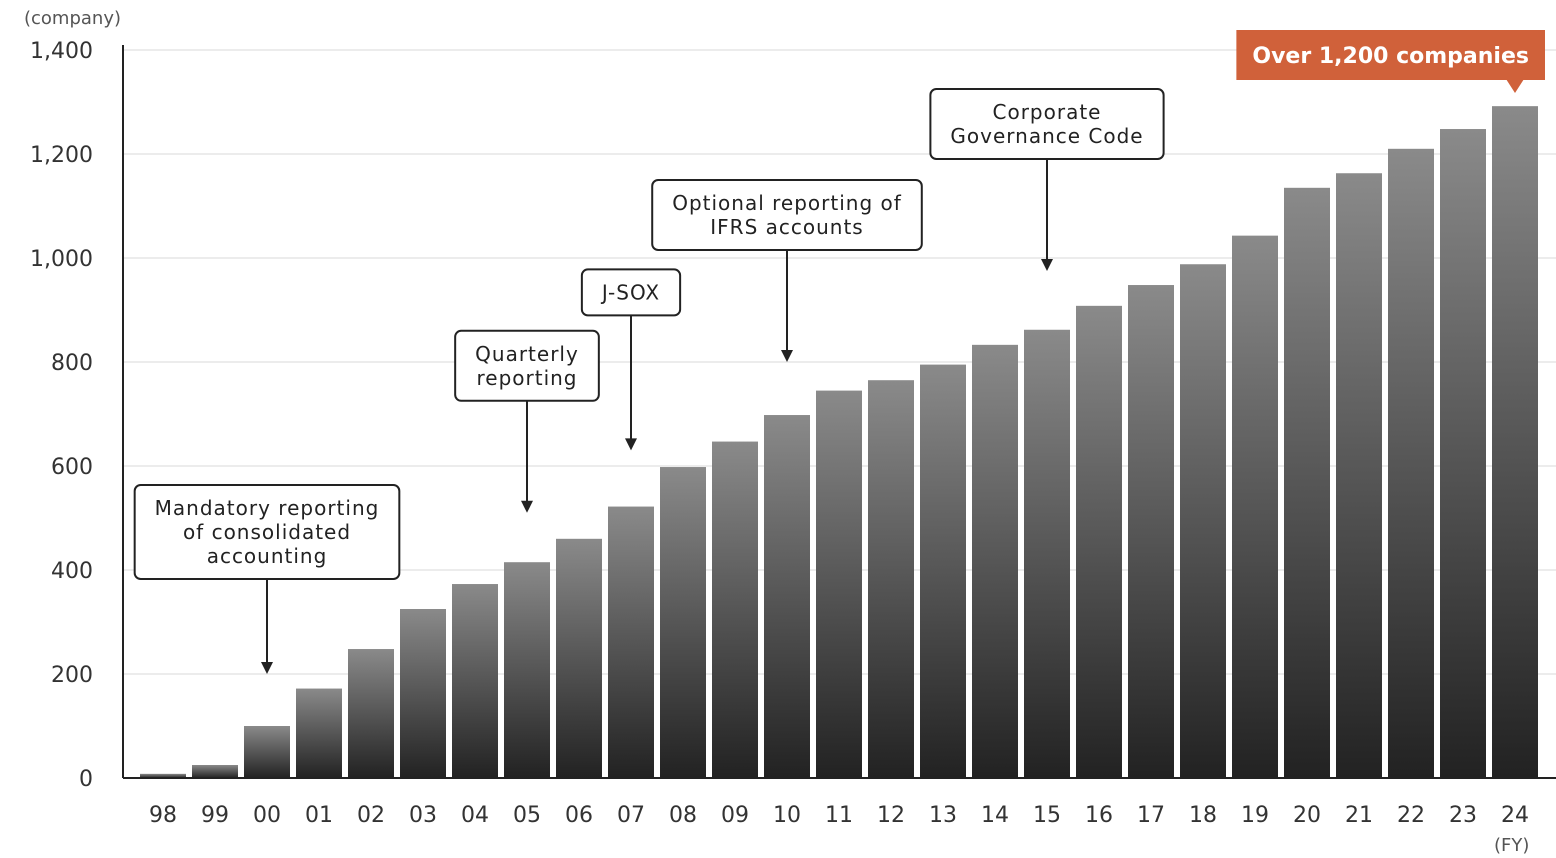 The width and height of the screenshot is (1556, 858). What do you see at coordinates (423, 815) in the screenshot?
I see `x-tick-label: 03` at bounding box center [423, 815].